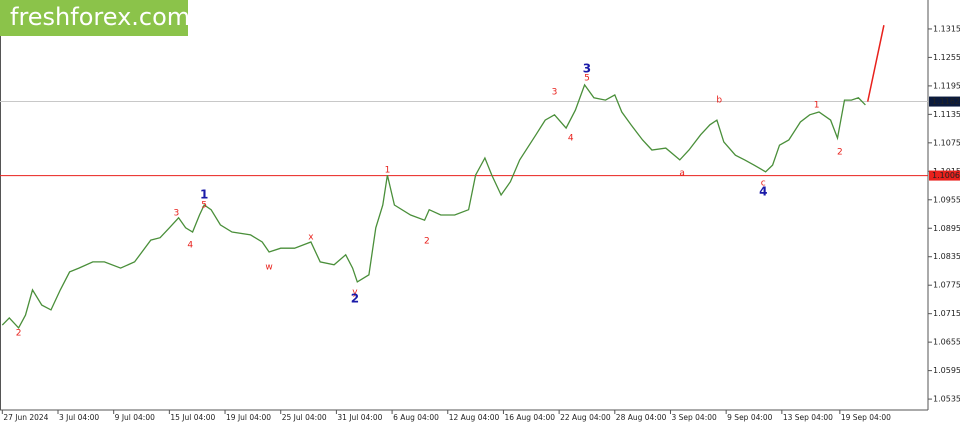 The width and height of the screenshot is (960, 423). I want to click on y-tick-label: 1.0595, so click(946, 370).